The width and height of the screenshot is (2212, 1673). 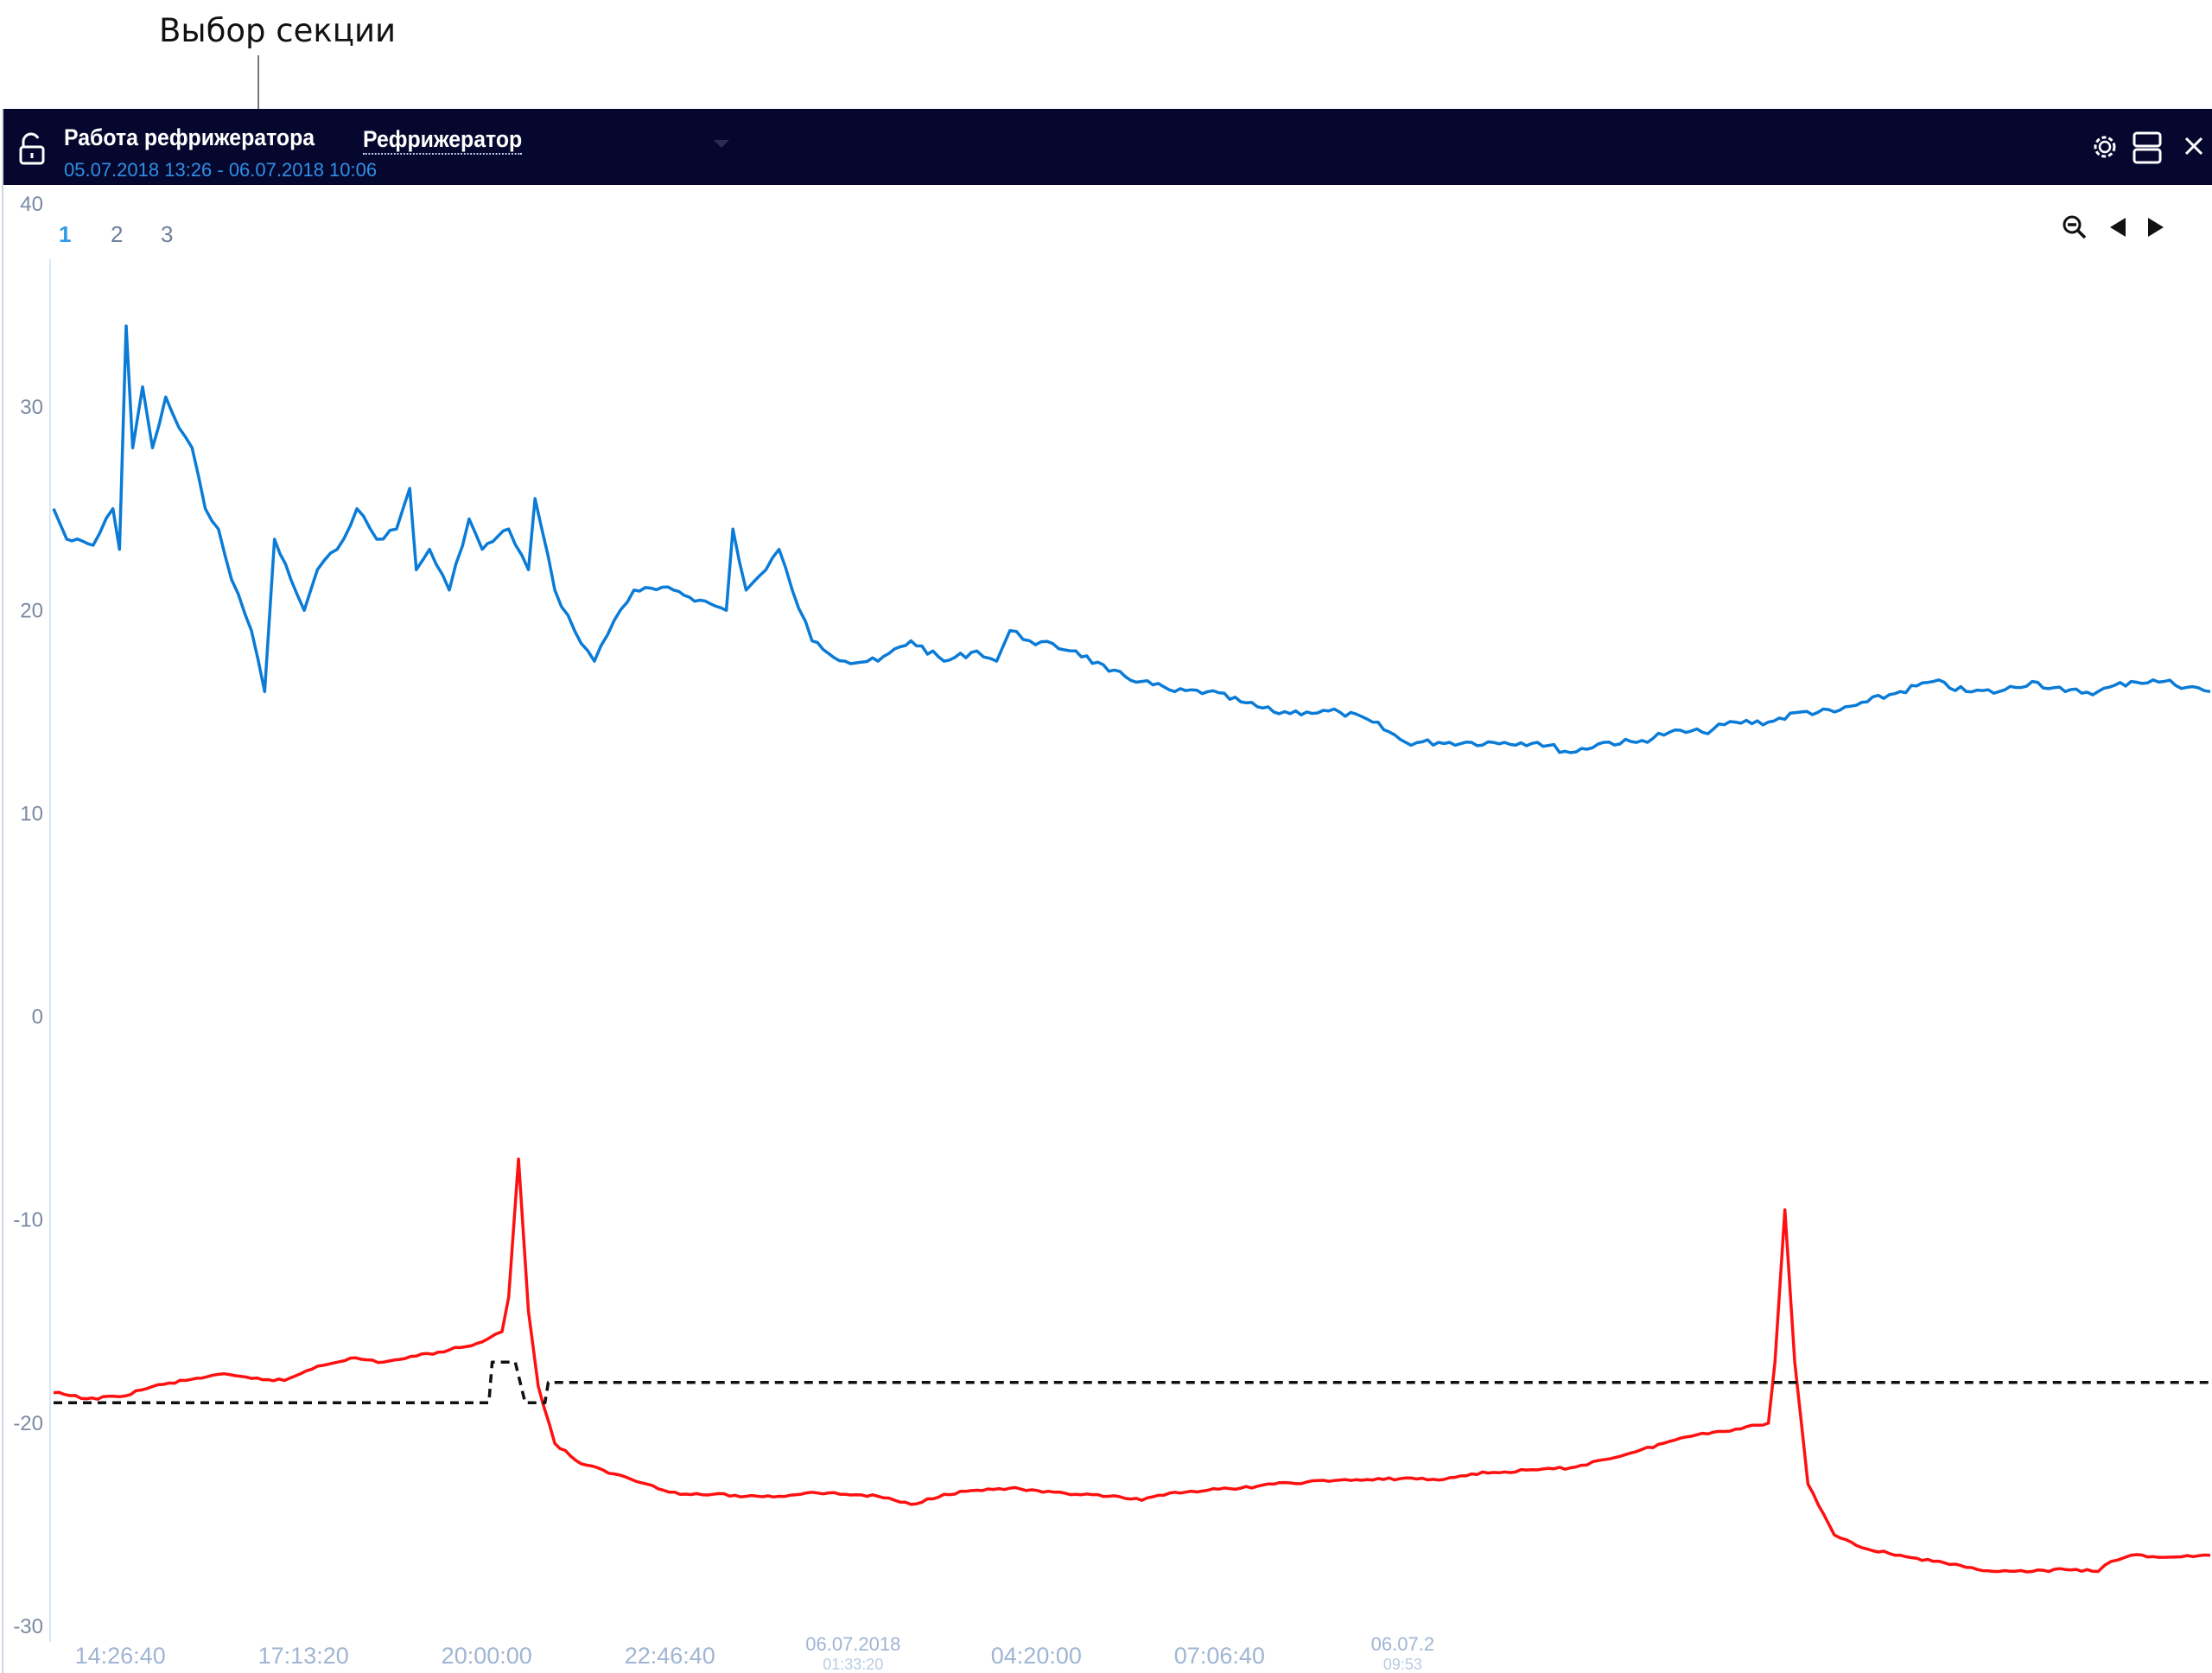 What do you see at coordinates (670, 1656) in the screenshot?
I see `x-tick-label: 22:46:40` at bounding box center [670, 1656].